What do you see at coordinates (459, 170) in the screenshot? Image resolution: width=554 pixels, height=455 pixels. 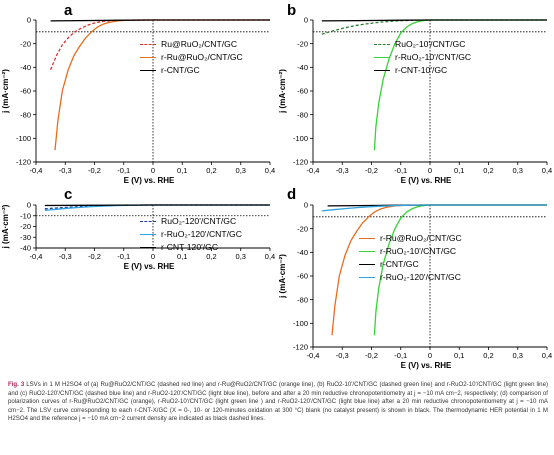 I see `x-tick-label: 0,1` at bounding box center [459, 170].